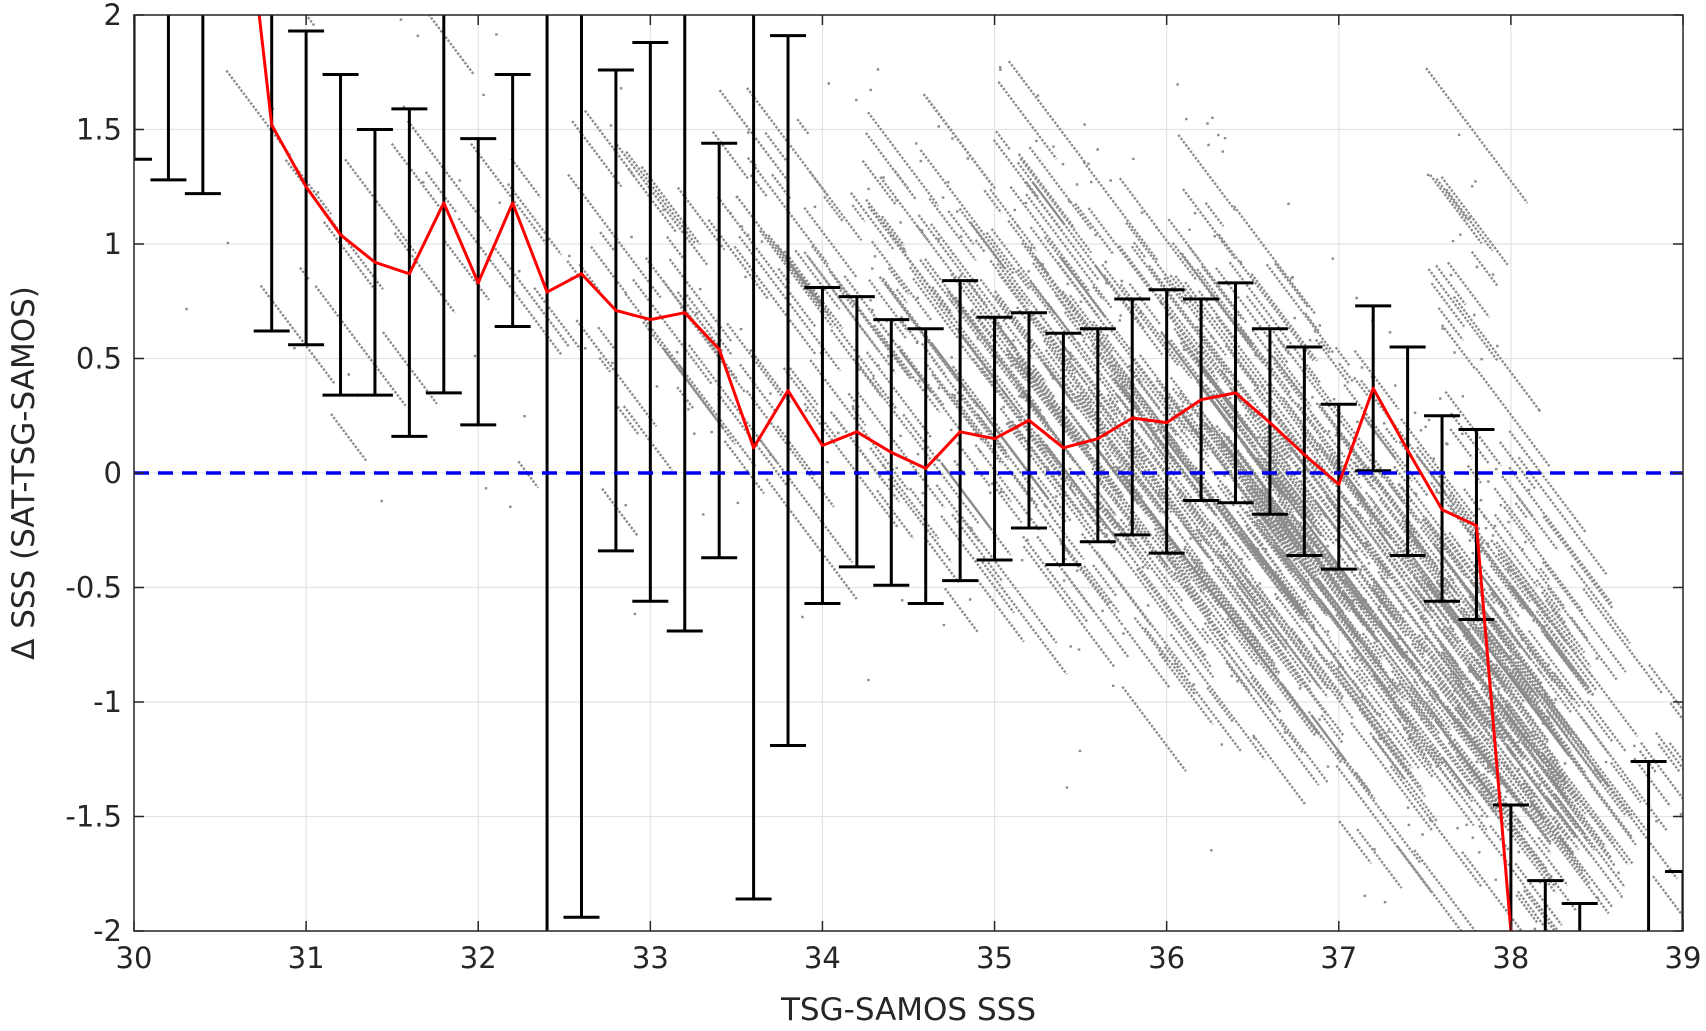  Describe the element at coordinates (1166, 958) in the screenshot. I see `x-tick-label: 36` at that location.